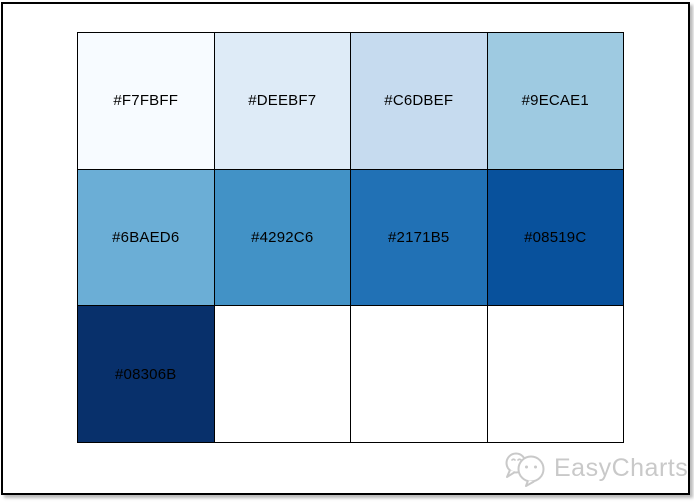 The width and height of the screenshot is (694, 502). What do you see at coordinates (282, 101) in the screenshot?
I see `palette-cell: #DEEBF7` at bounding box center [282, 101].